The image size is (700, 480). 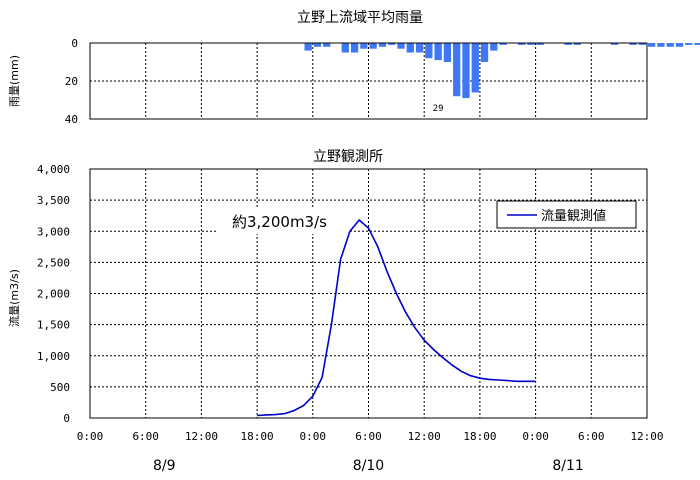 I want to click on rainfall-chart-title: 立野上流域平均雨量, so click(x=360, y=18).